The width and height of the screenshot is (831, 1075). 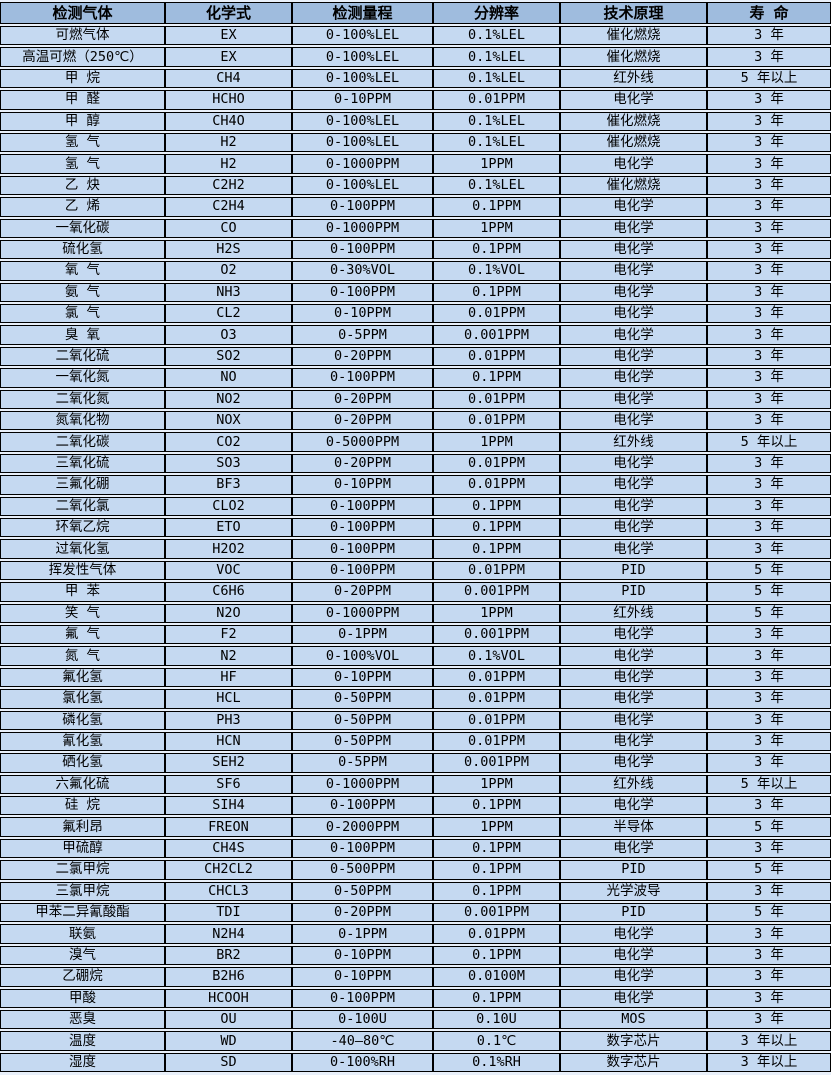 I want to click on gas-name-cell: 乙 烯, so click(x=82, y=207).